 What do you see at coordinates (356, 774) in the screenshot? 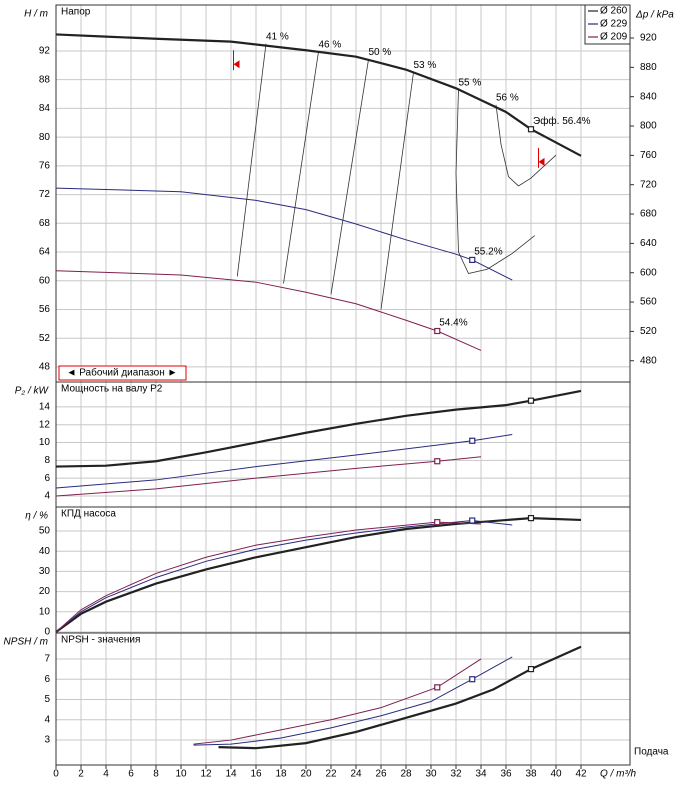
I see `x-tick-label: 24` at bounding box center [356, 774].